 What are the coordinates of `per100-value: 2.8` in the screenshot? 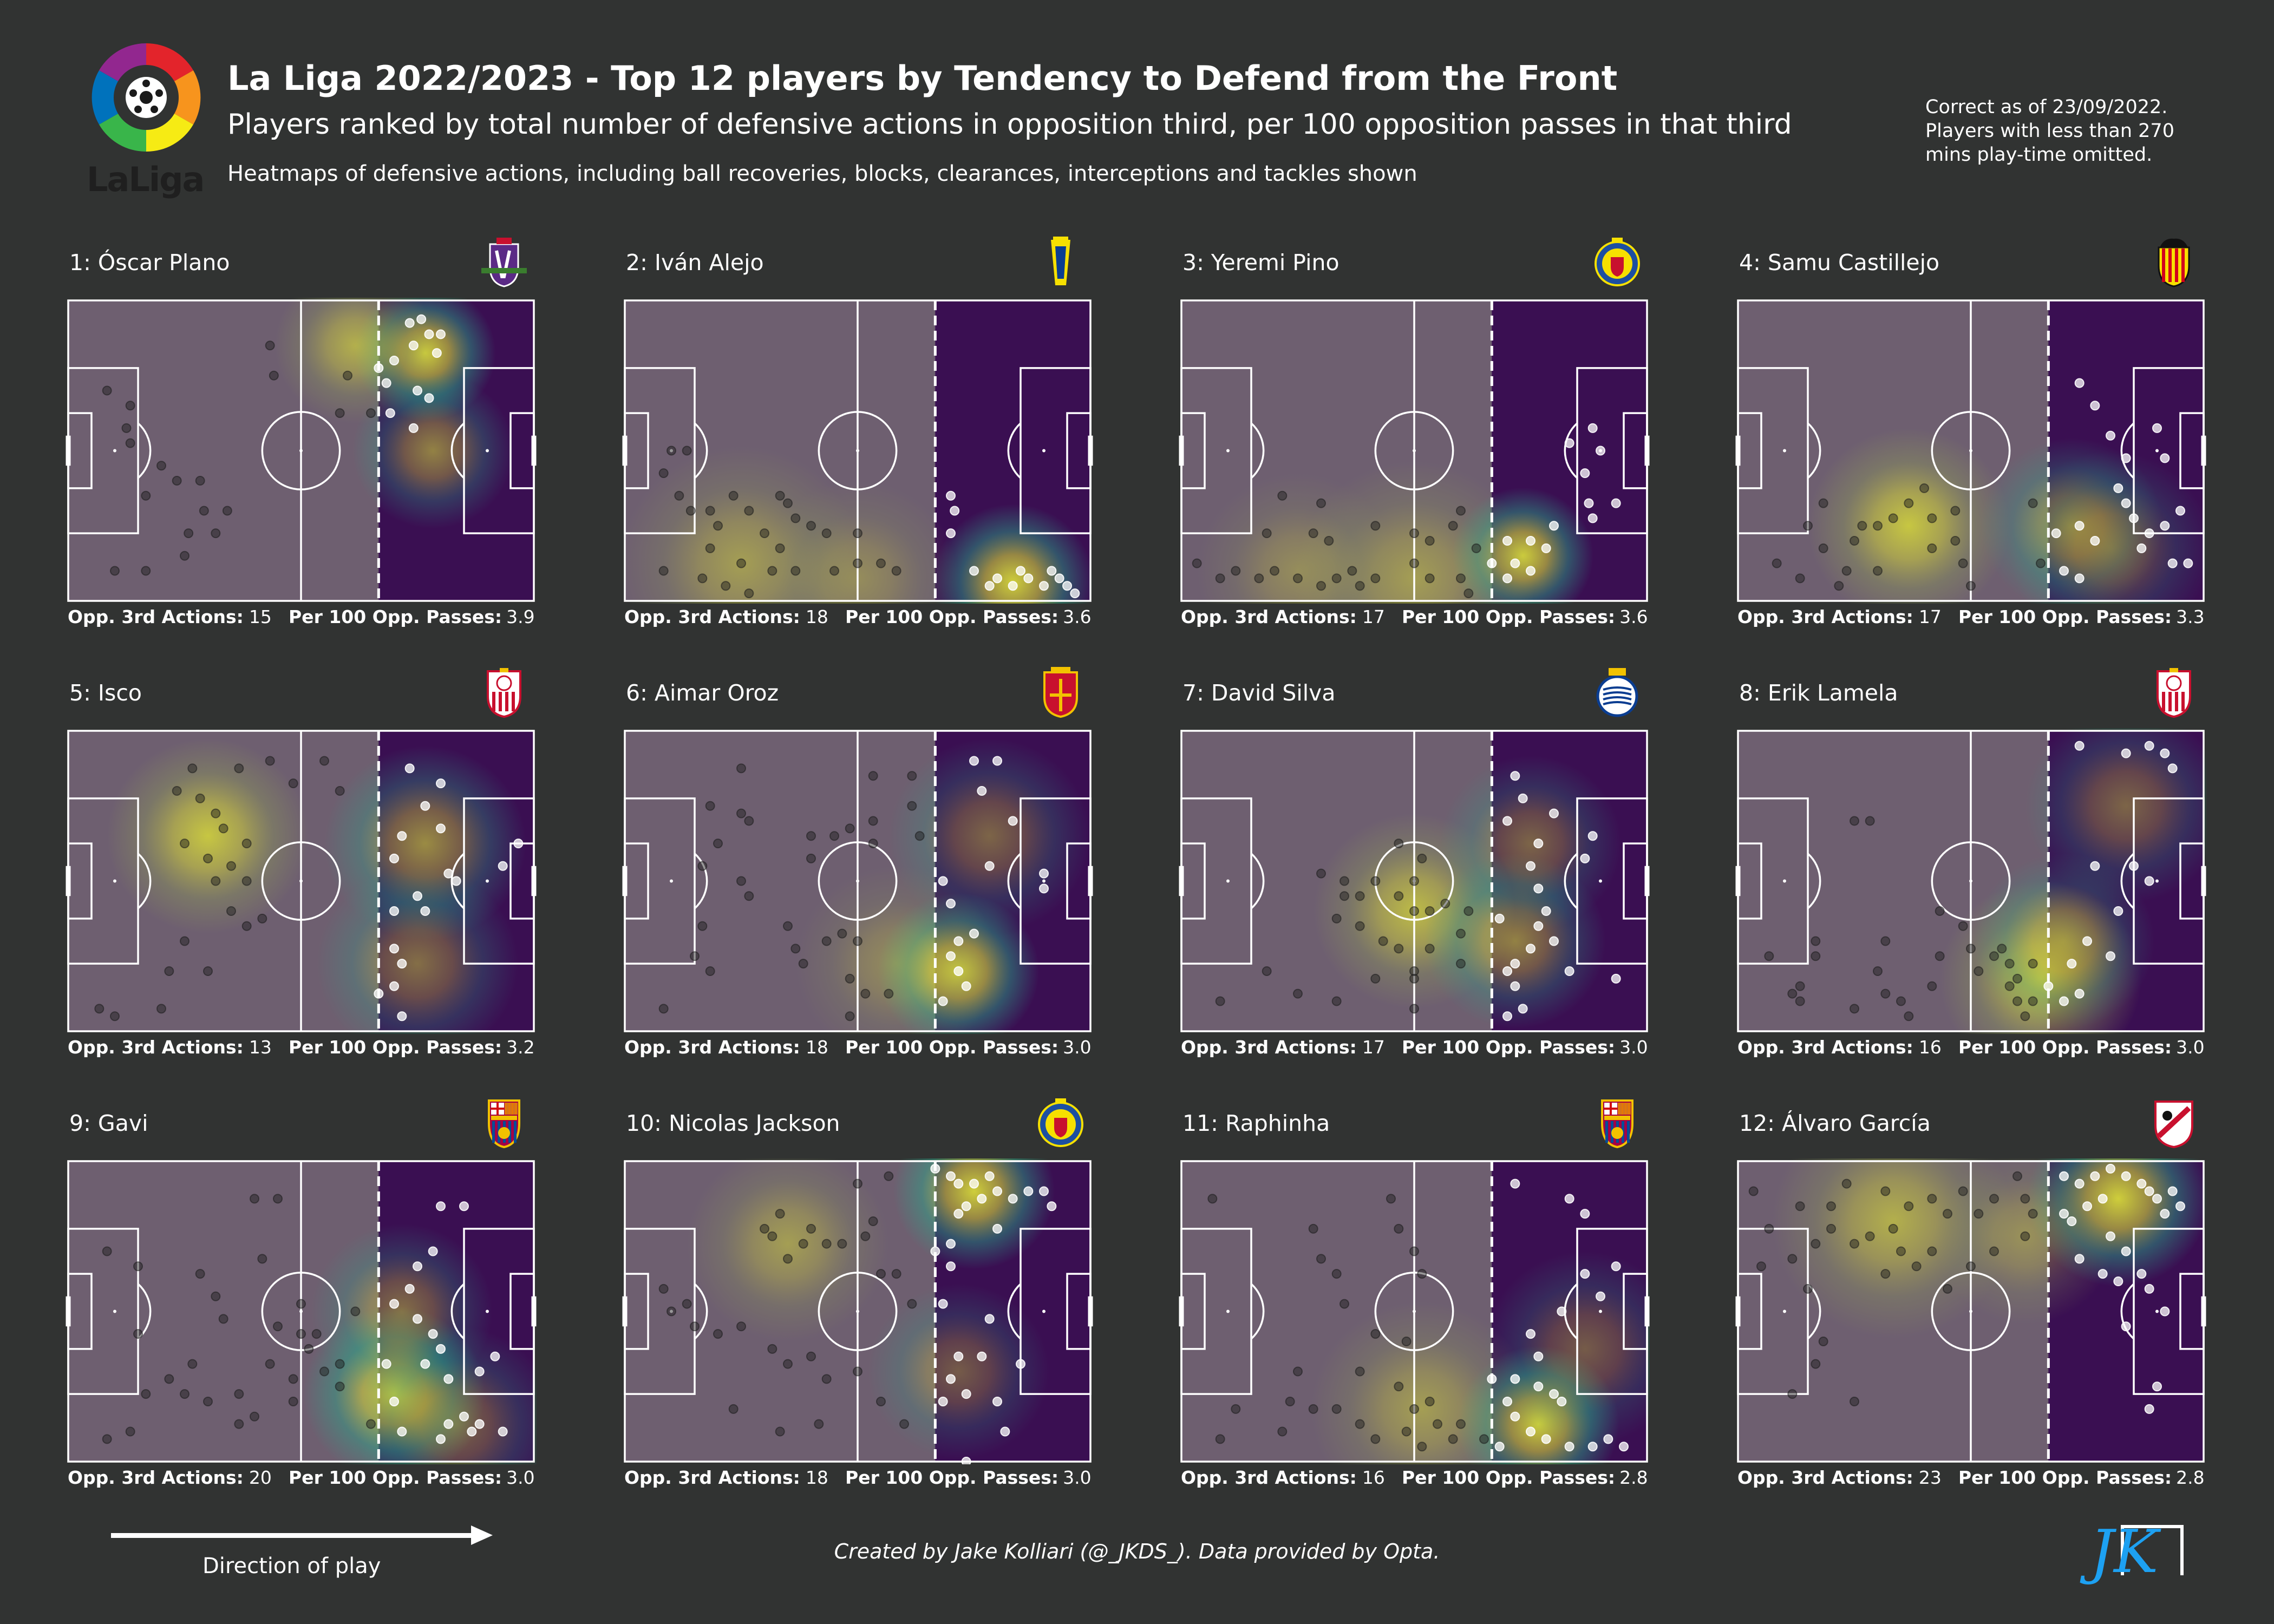 It's located at (2190, 1478).